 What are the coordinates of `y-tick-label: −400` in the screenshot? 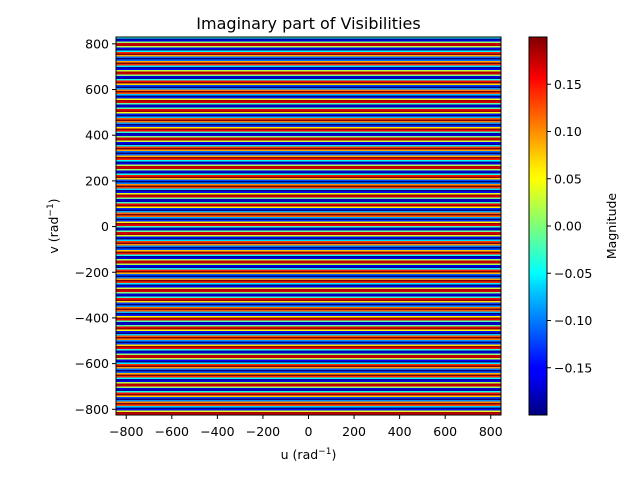 It's located at (92, 317).